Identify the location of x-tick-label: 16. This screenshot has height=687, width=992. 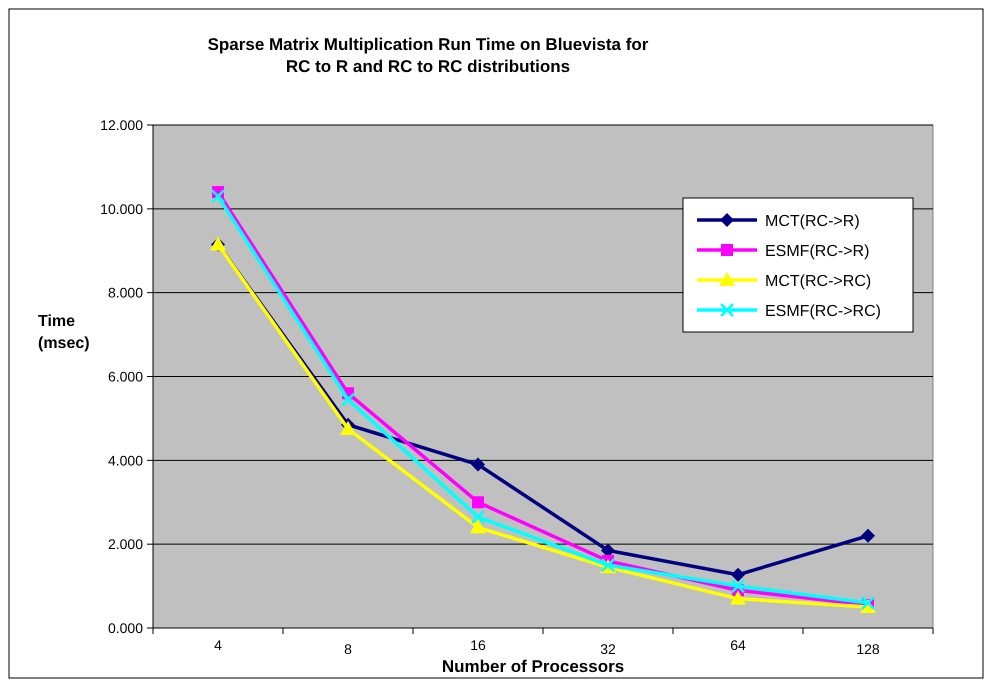
(478, 645).